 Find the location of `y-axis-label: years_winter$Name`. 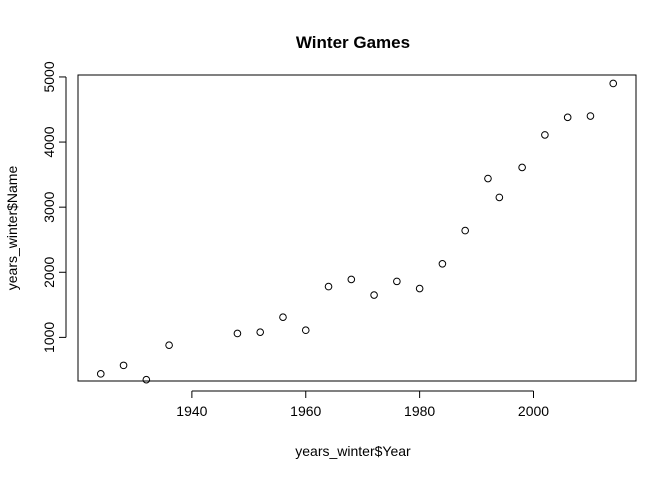

y-axis-label: years_winter$Name is located at coordinates (12, 228).